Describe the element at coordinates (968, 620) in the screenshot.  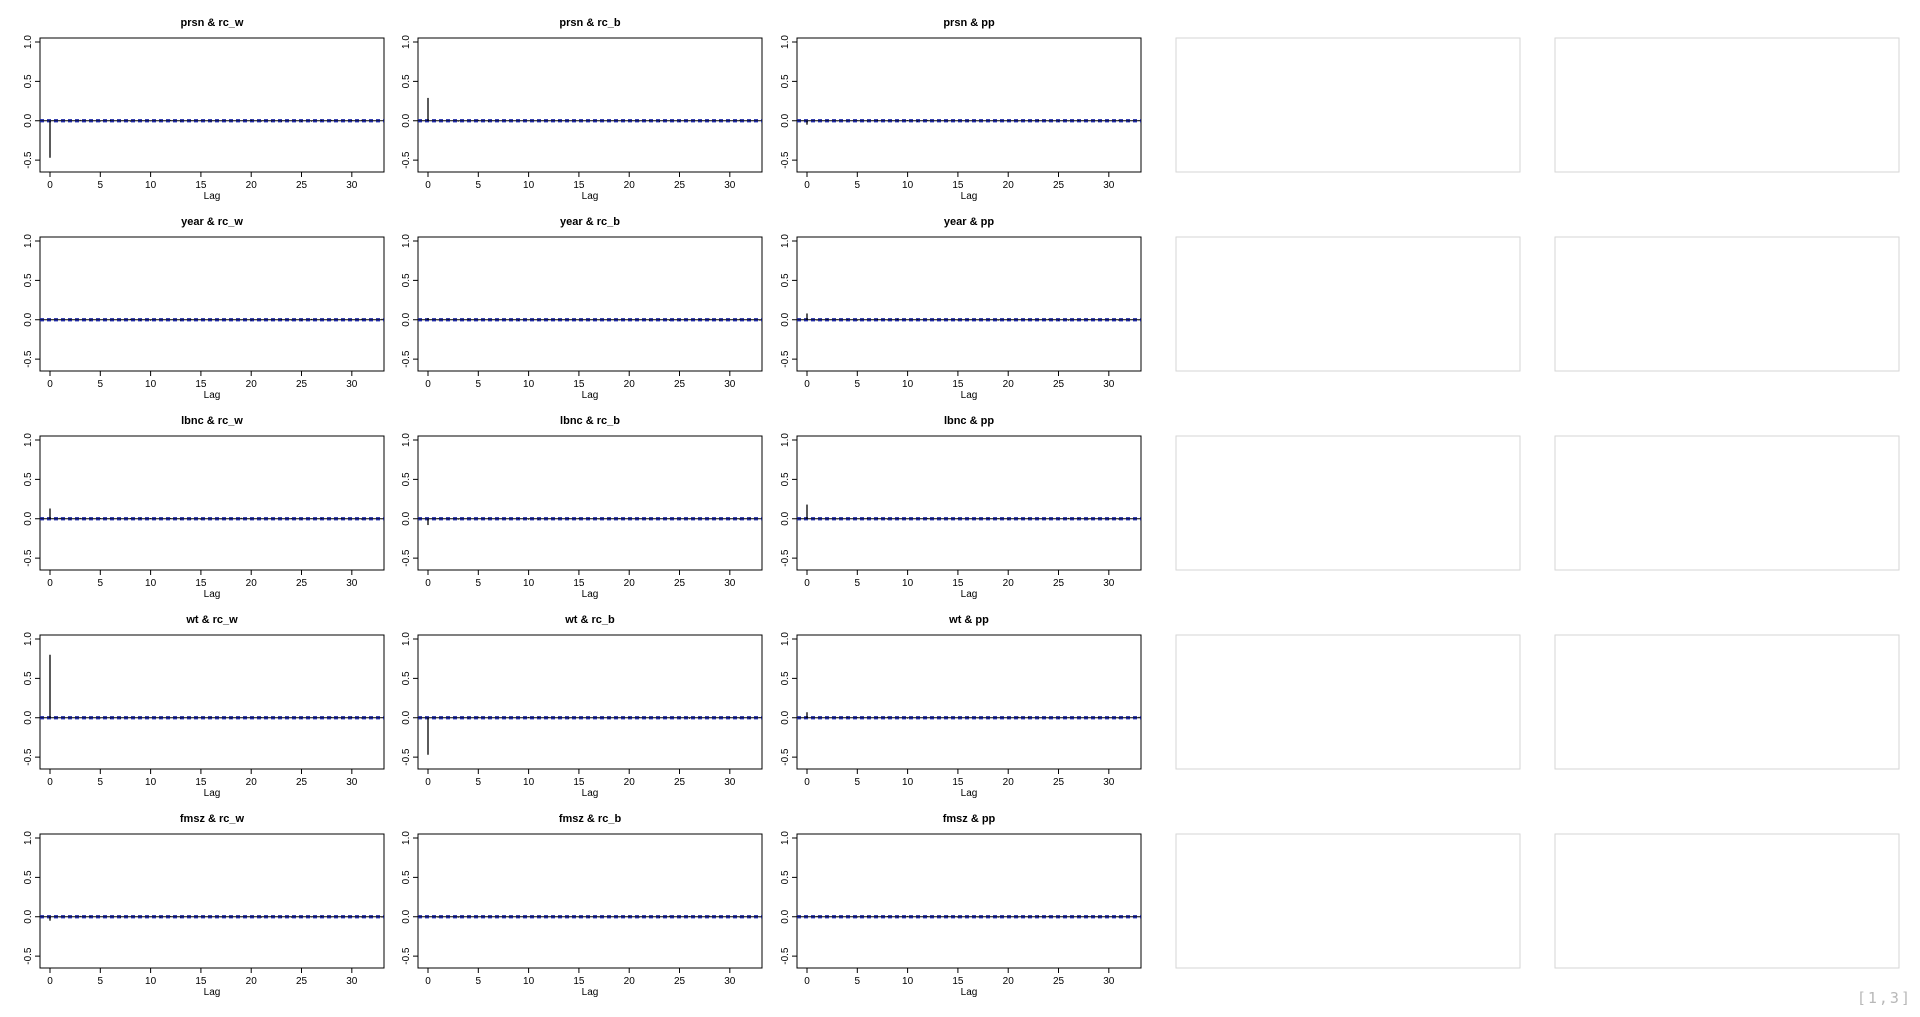
I see `panel-title: wt & pp` at that location.